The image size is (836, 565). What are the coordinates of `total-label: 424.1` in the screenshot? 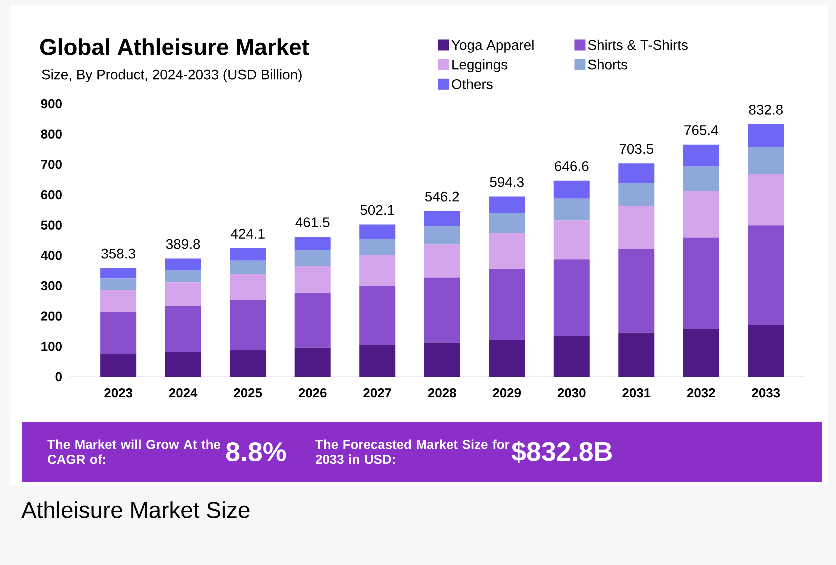 It's located at (247, 234).